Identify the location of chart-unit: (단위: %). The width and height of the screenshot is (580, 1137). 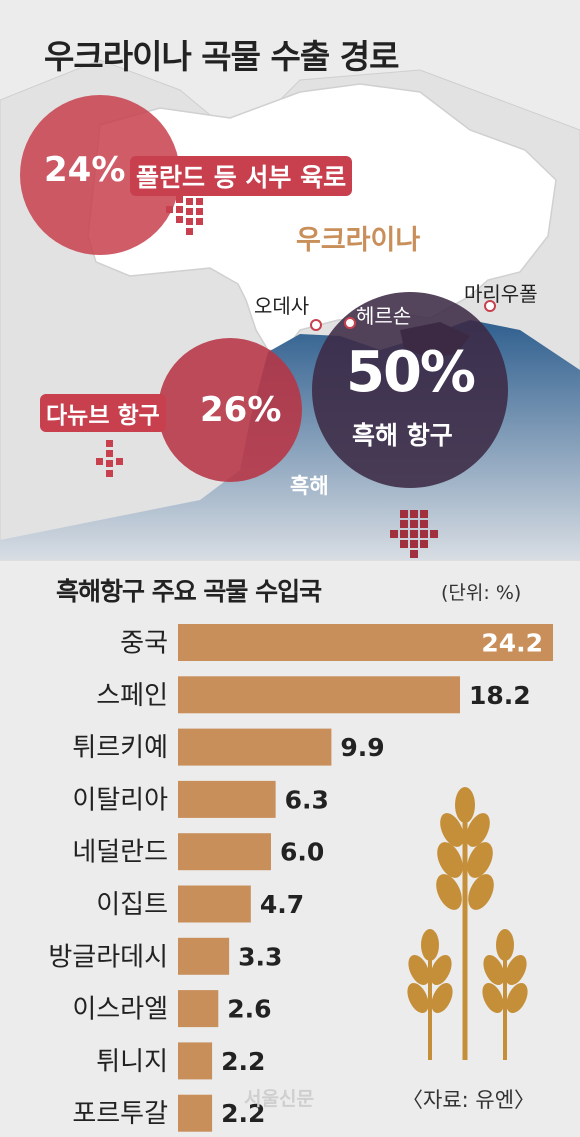
(481, 593).